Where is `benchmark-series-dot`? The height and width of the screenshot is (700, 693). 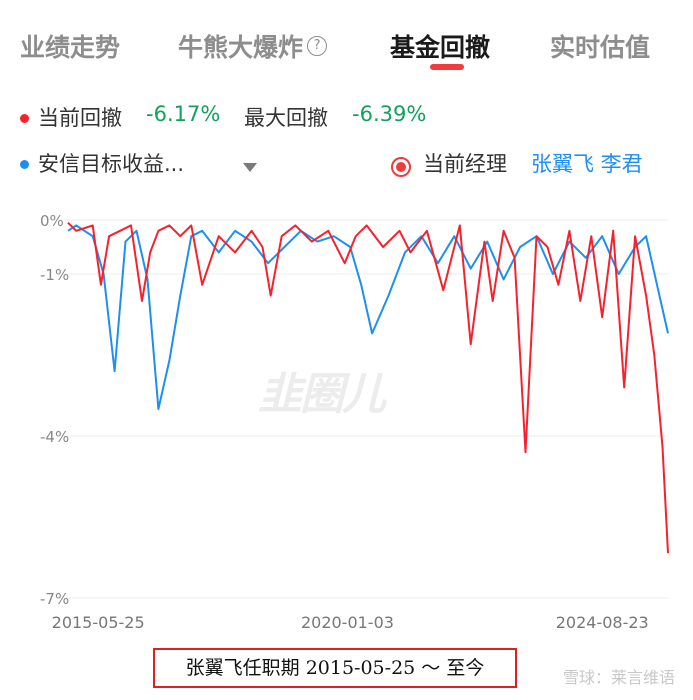 benchmark-series-dot is located at coordinates (24, 164).